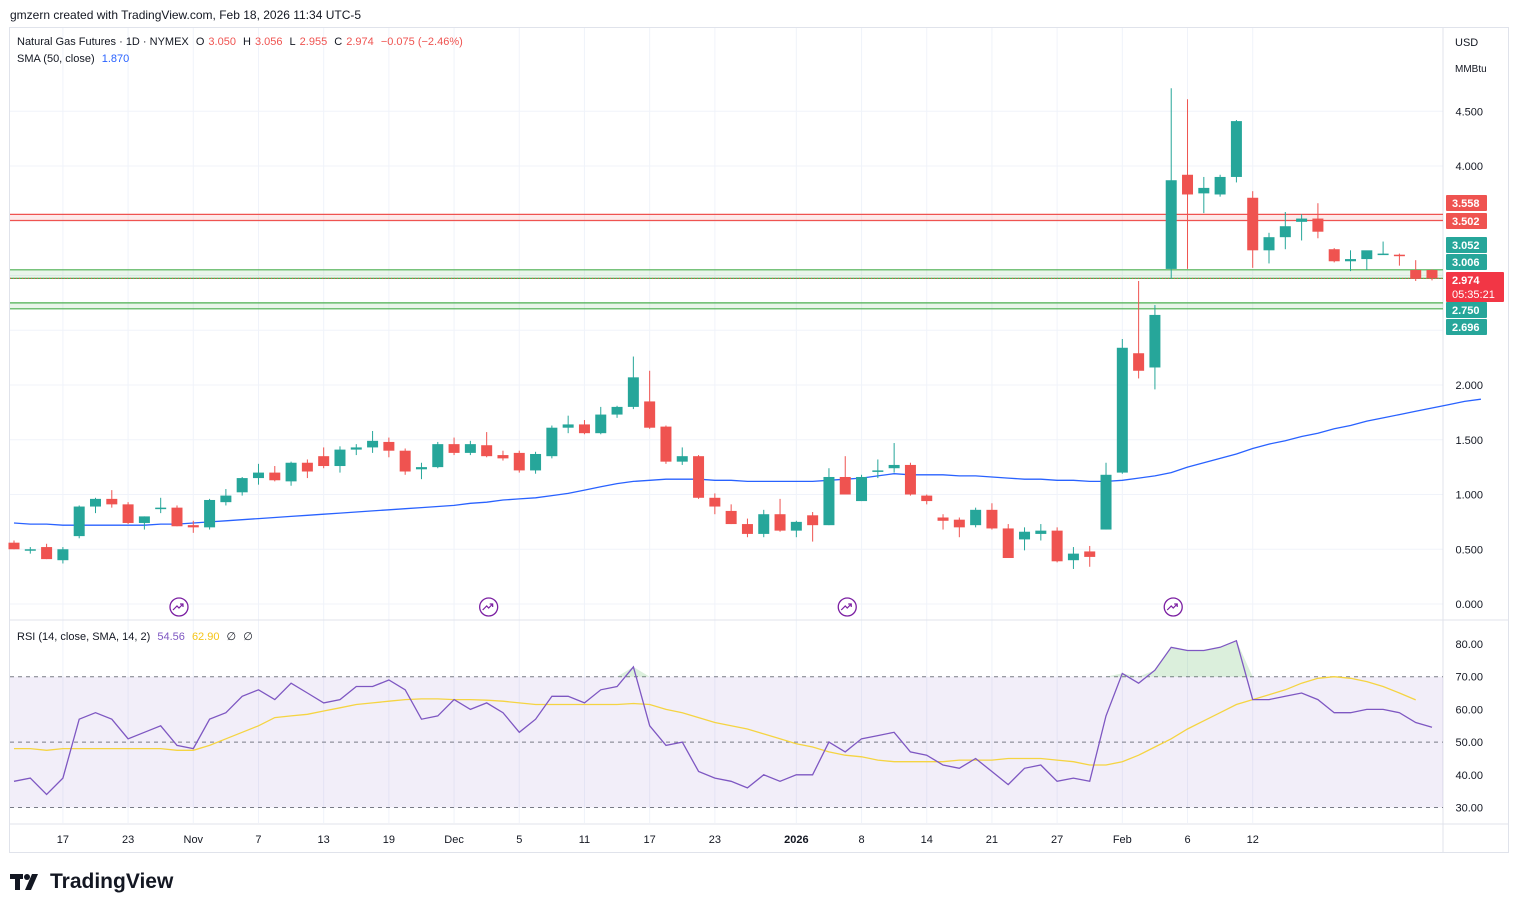  I want to click on price-tick-label: 0.000, so click(1469, 605).